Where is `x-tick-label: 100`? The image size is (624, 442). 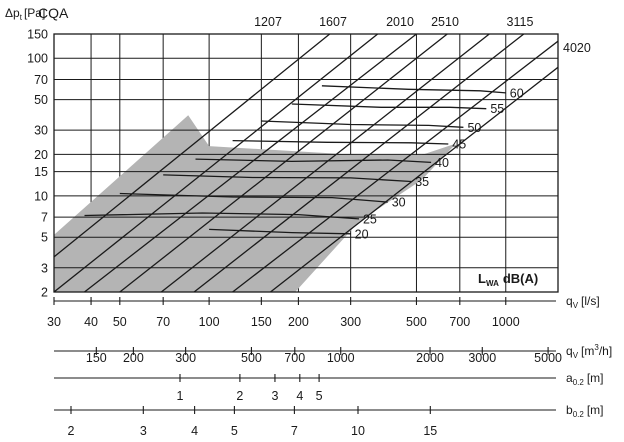
x-tick-label: 100 is located at coordinates (209, 322).